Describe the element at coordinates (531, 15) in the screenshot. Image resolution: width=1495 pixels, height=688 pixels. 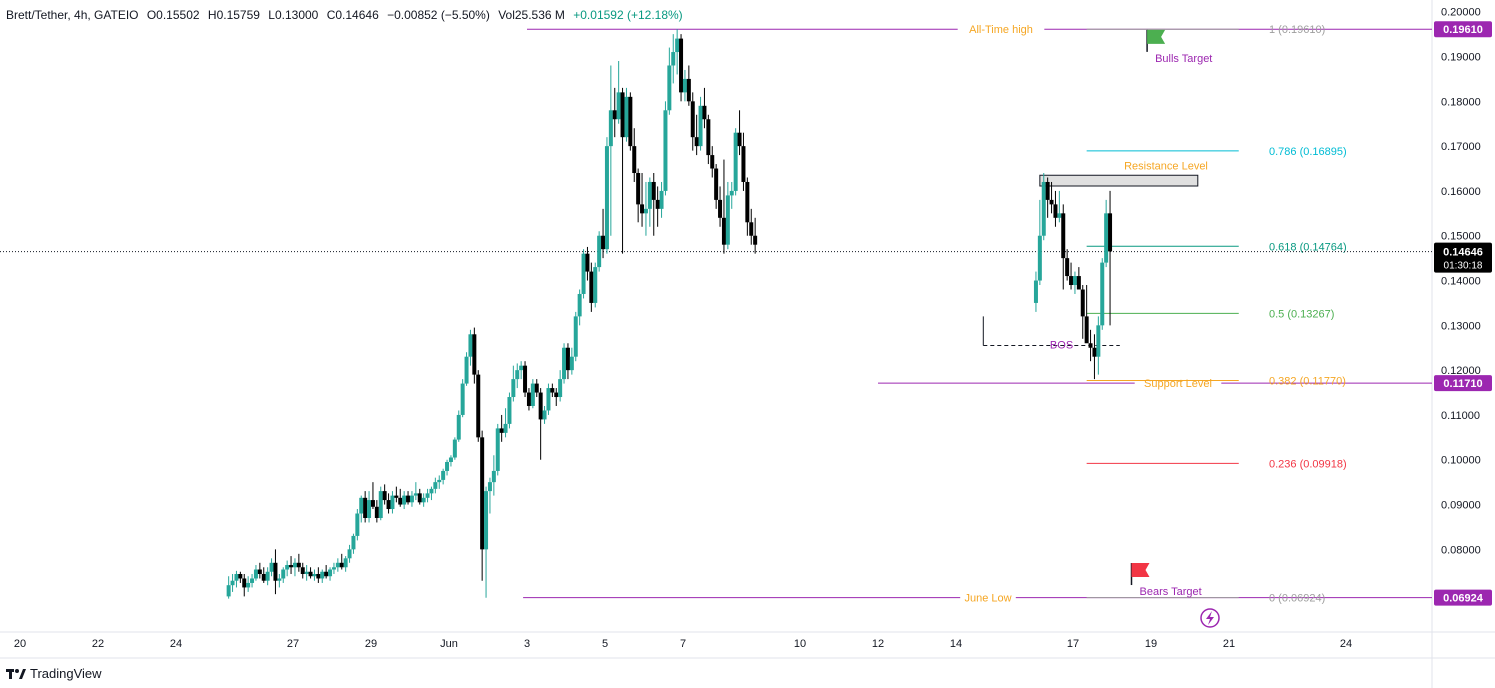
I see `volume: Vol25.536 M` at that location.